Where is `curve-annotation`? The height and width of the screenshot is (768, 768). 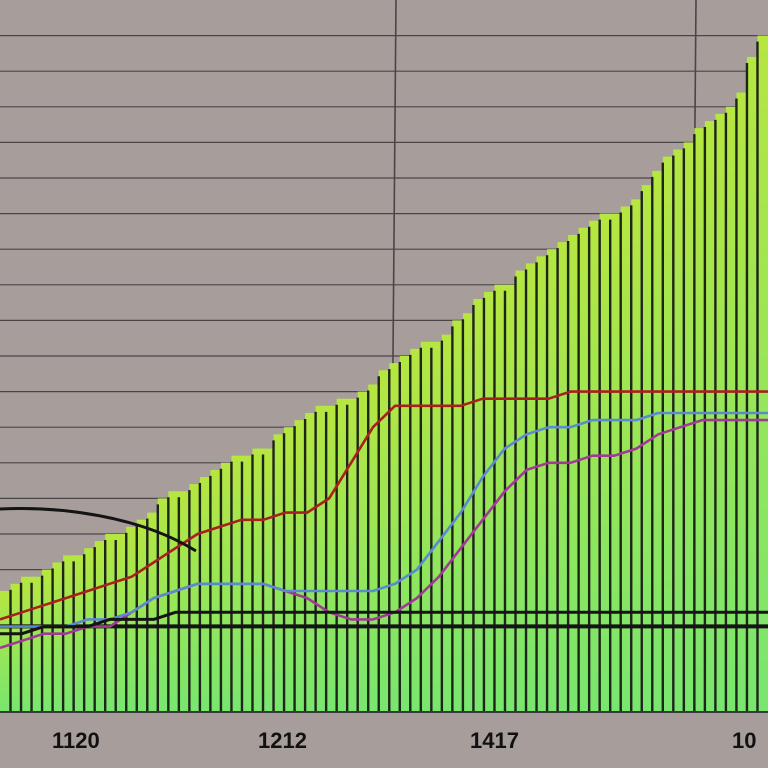 curve-annotation is located at coordinates (98, 530).